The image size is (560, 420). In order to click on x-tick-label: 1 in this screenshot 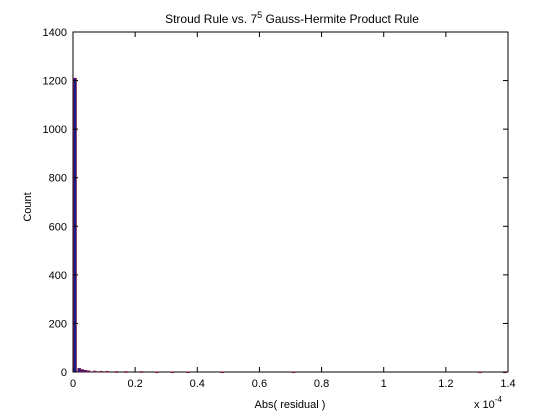, I will do `click(384, 384)`.